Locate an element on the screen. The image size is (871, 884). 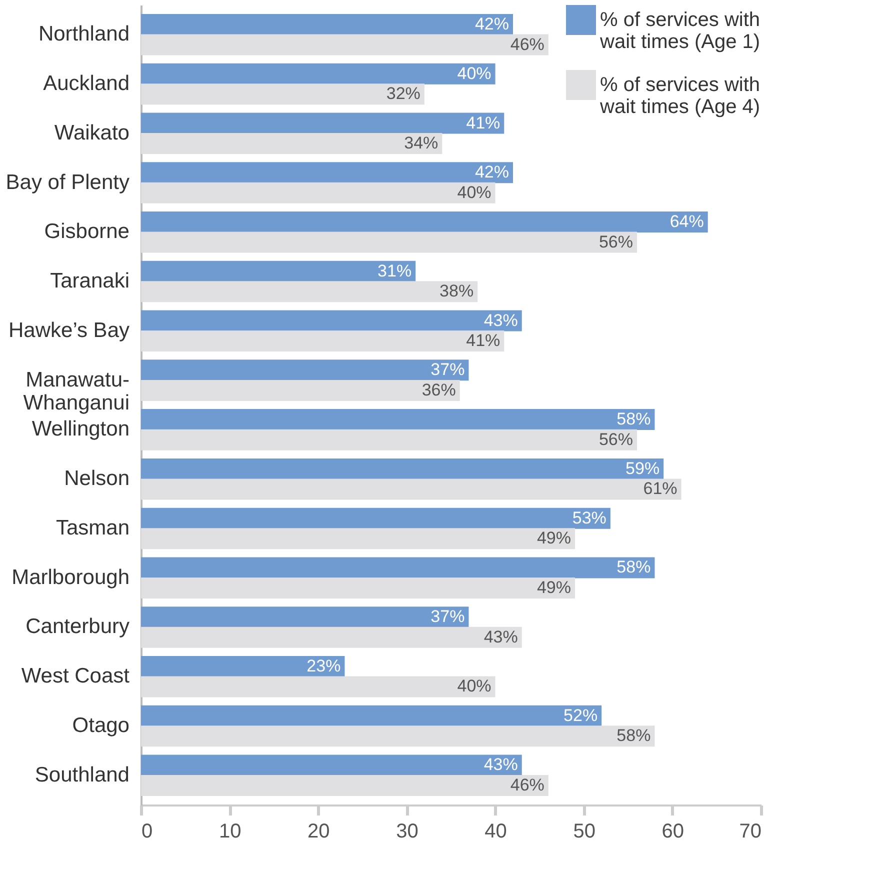
data-label: 53% is located at coordinates (589, 518).